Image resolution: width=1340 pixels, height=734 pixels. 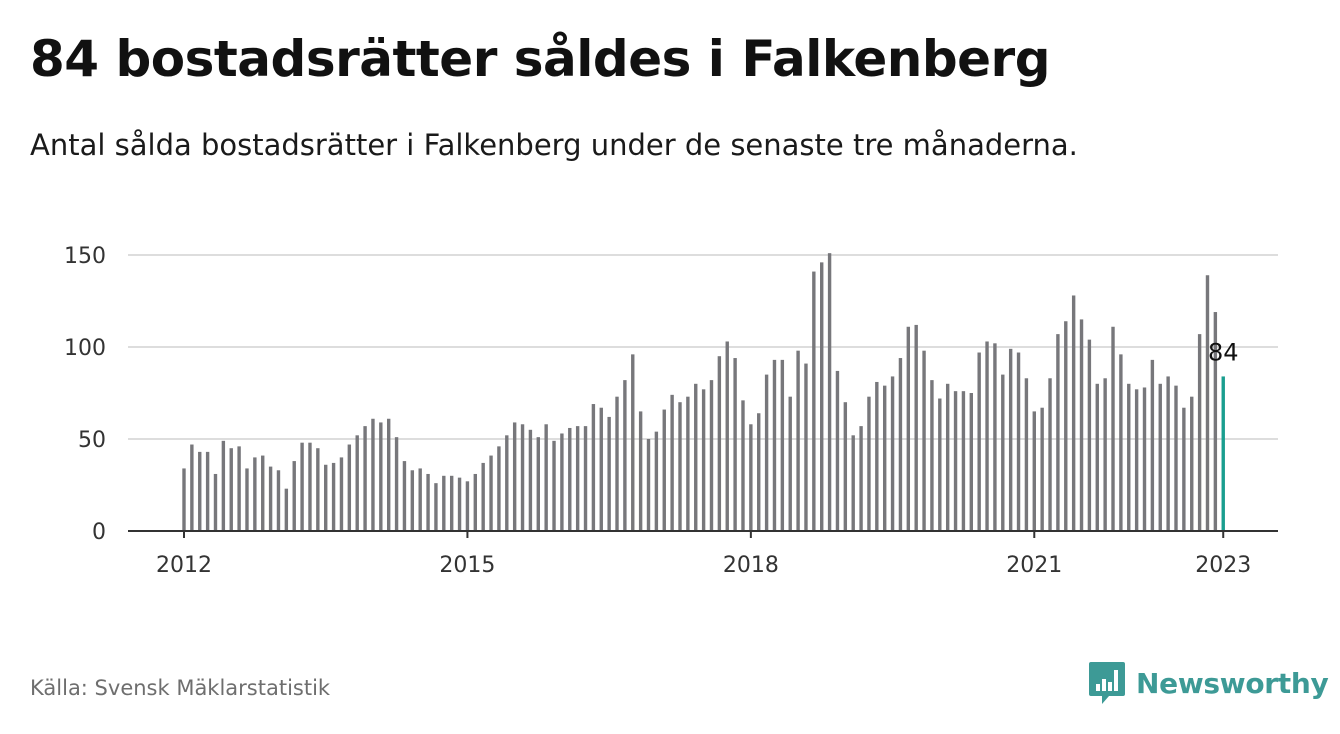 What do you see at coordinates (540, 59) in the screenshot?
I see `chart-title: 84 bostadsrätter såldes i Falkenberg` at bounding box center [540, 59].